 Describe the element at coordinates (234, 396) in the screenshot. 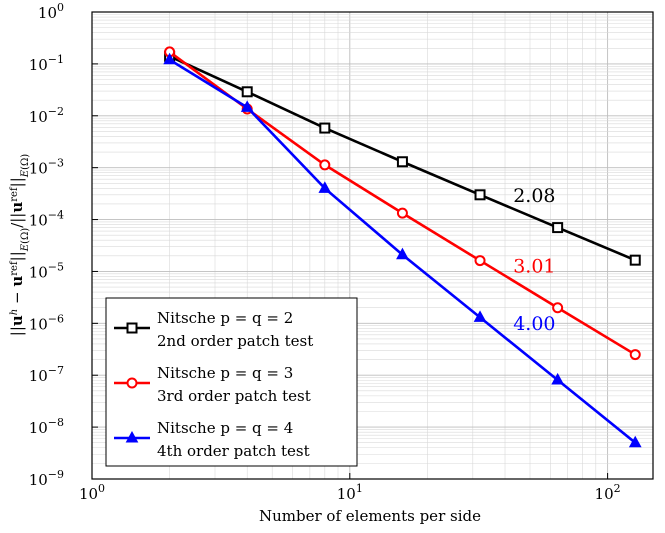

I see `legend-sublabel: 3rd order patch test` at that location.